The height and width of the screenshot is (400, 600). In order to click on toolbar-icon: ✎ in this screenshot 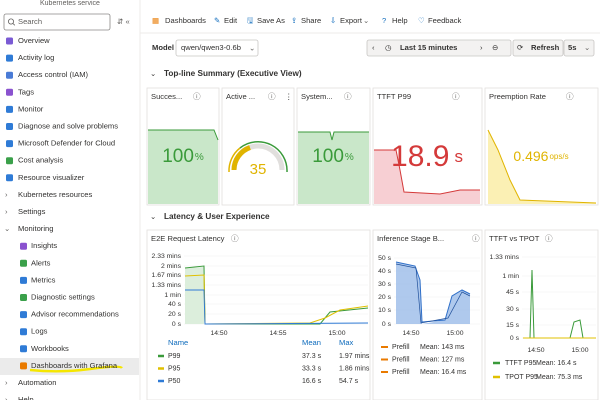, I will do `click(217, 20)`.